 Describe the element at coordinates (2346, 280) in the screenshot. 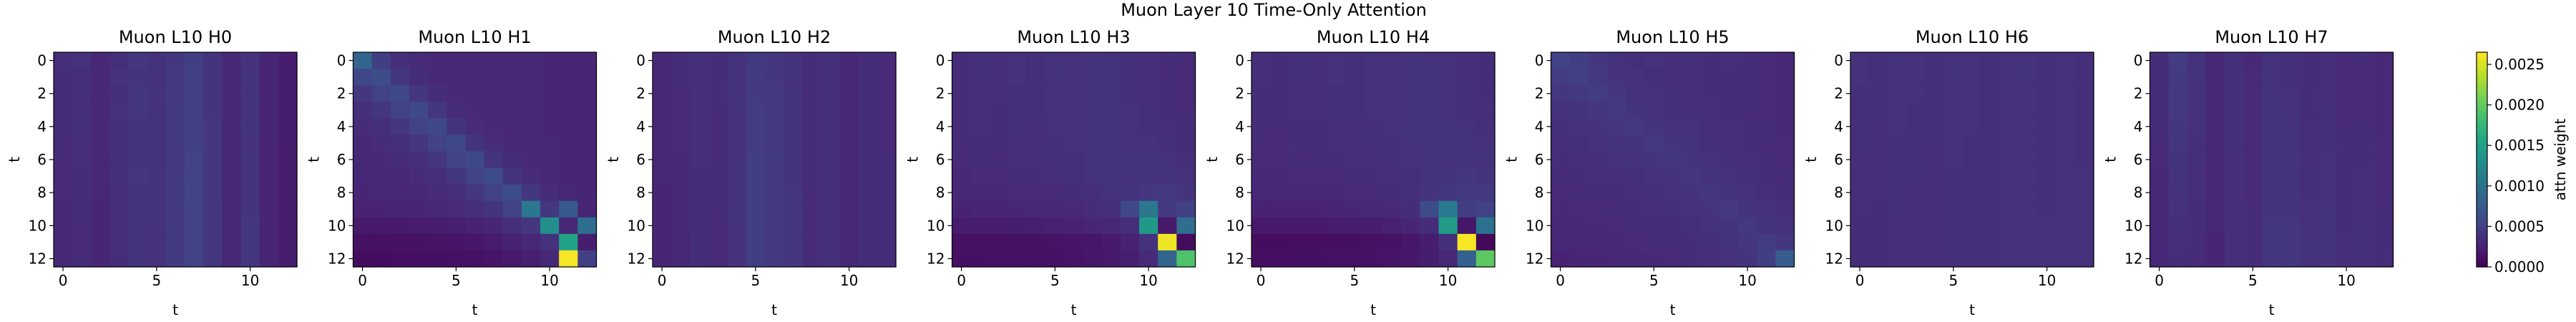

I see `x-tick-label: 10` at that location.